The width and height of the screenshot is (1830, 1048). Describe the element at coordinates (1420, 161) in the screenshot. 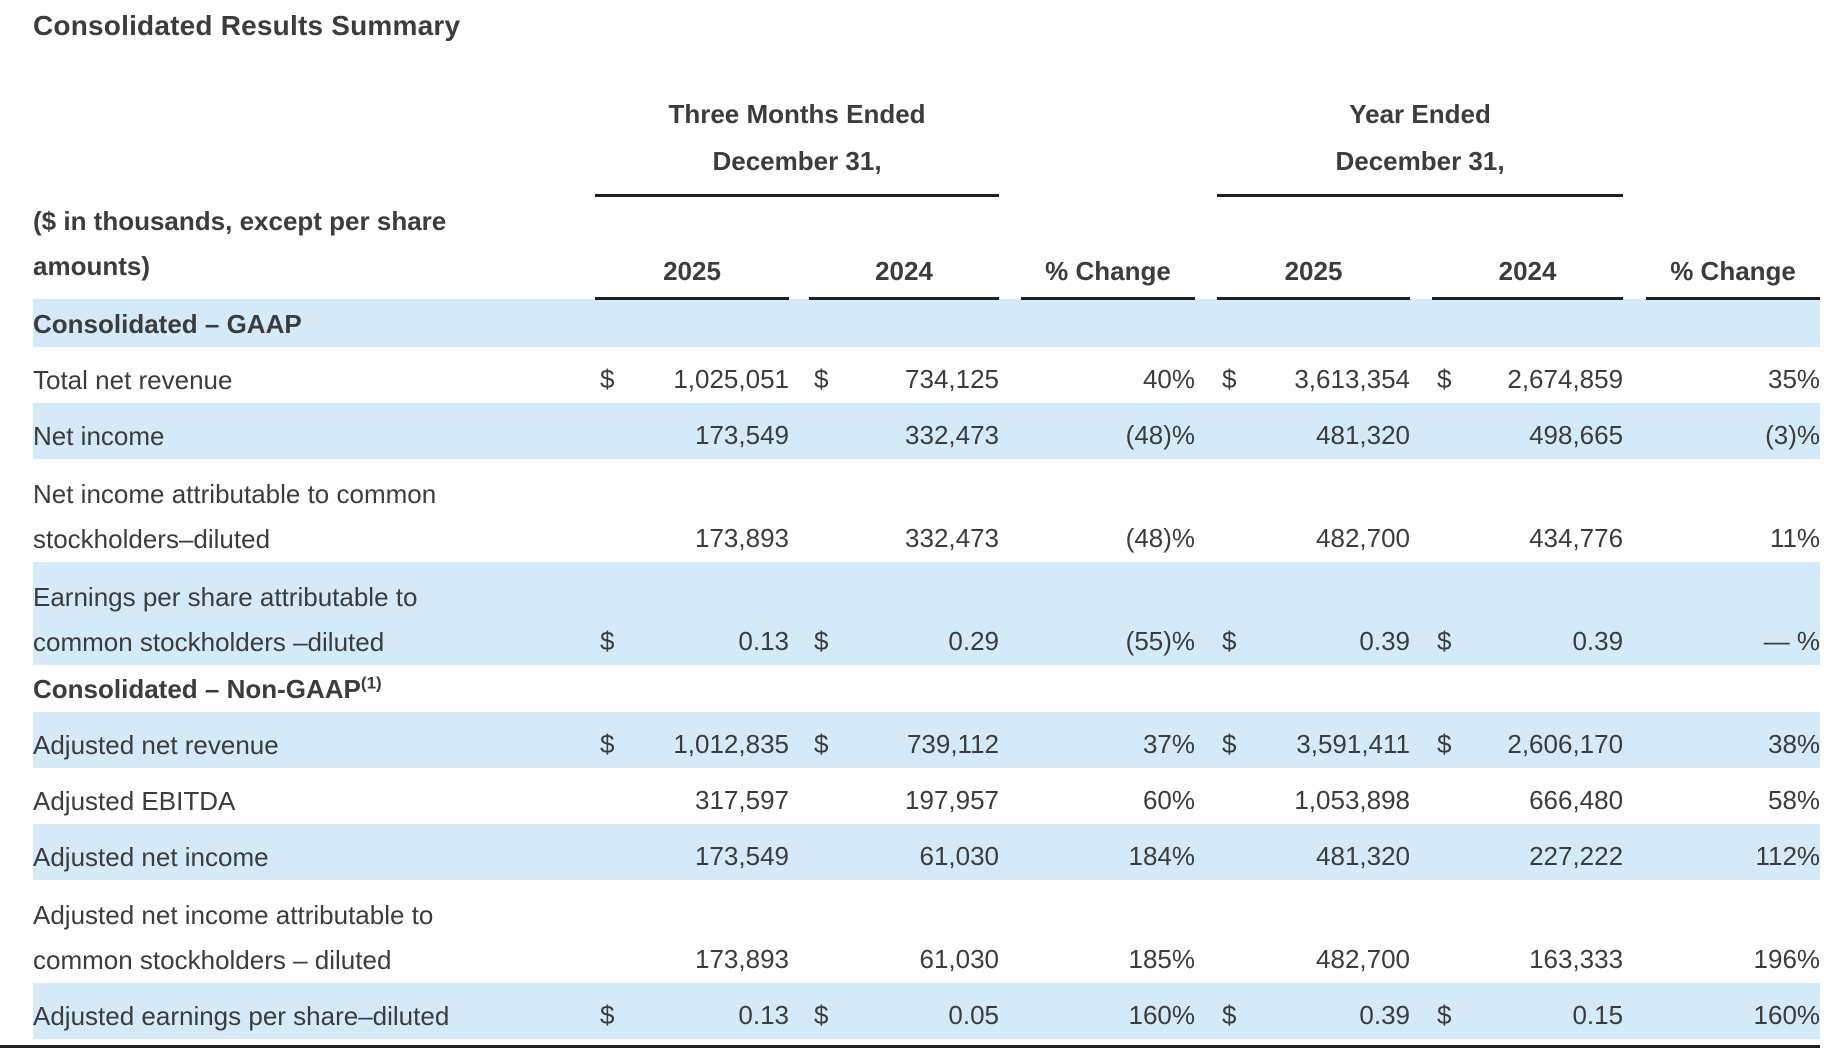

I see `group-header-line: December 31,` at that location.